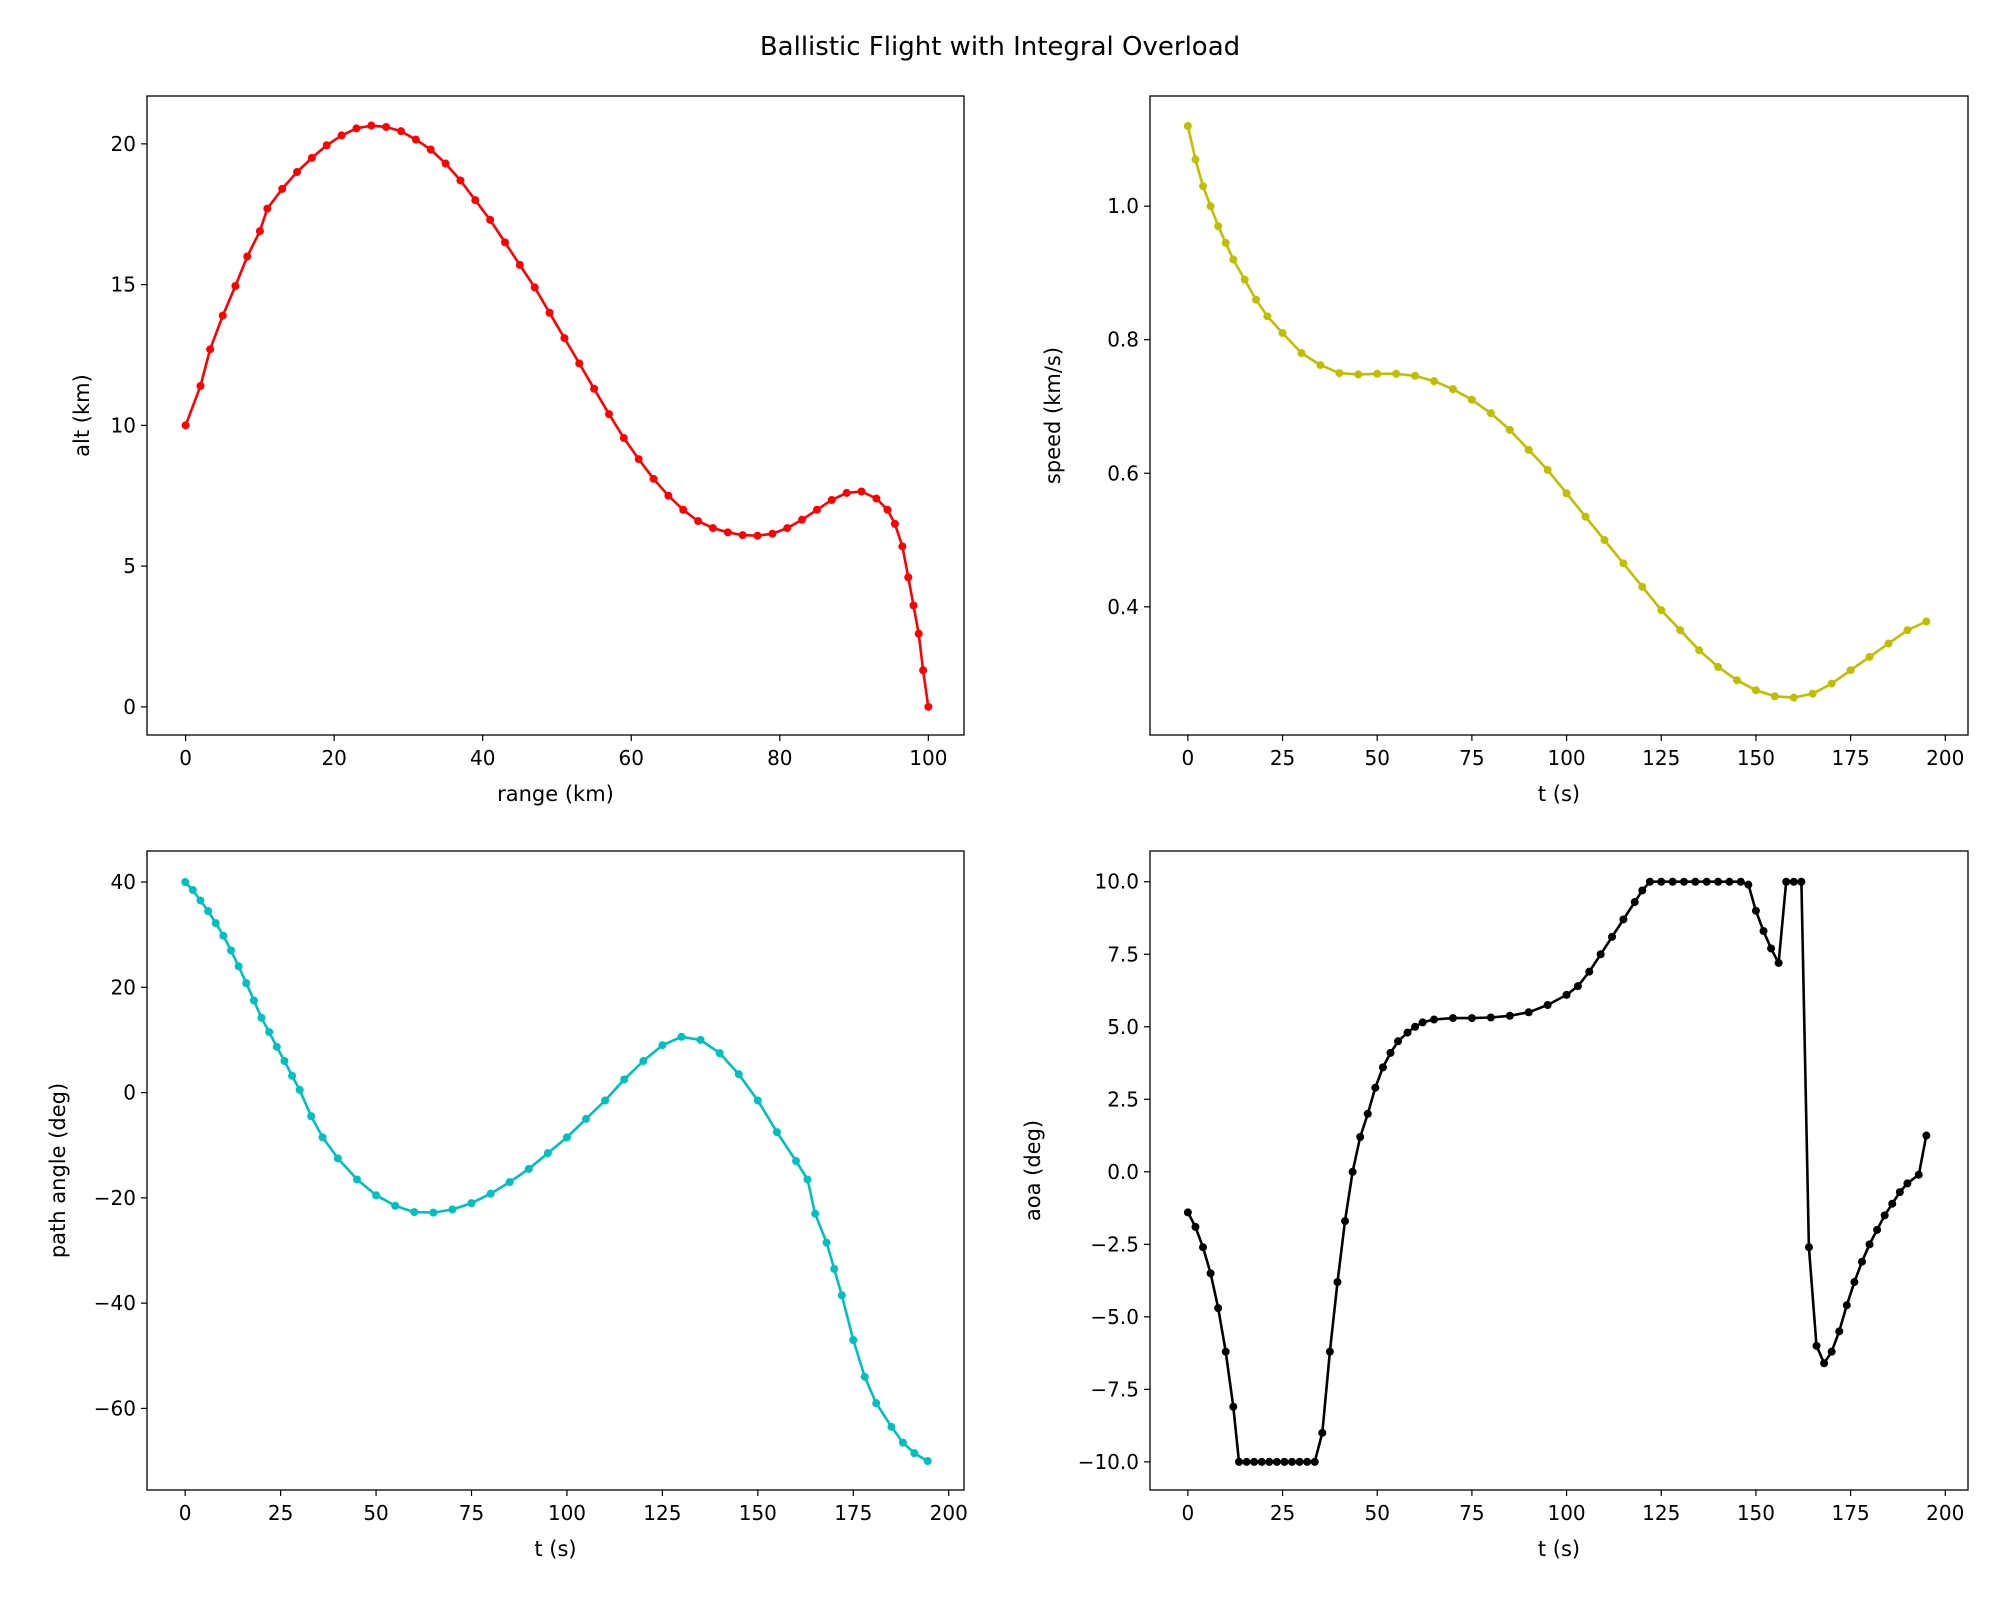 The image size is (2000, 1600). Describe the element at coordinates (82, 415) in the screenshot. I see `y-axis-label: alt (km)` at that location.